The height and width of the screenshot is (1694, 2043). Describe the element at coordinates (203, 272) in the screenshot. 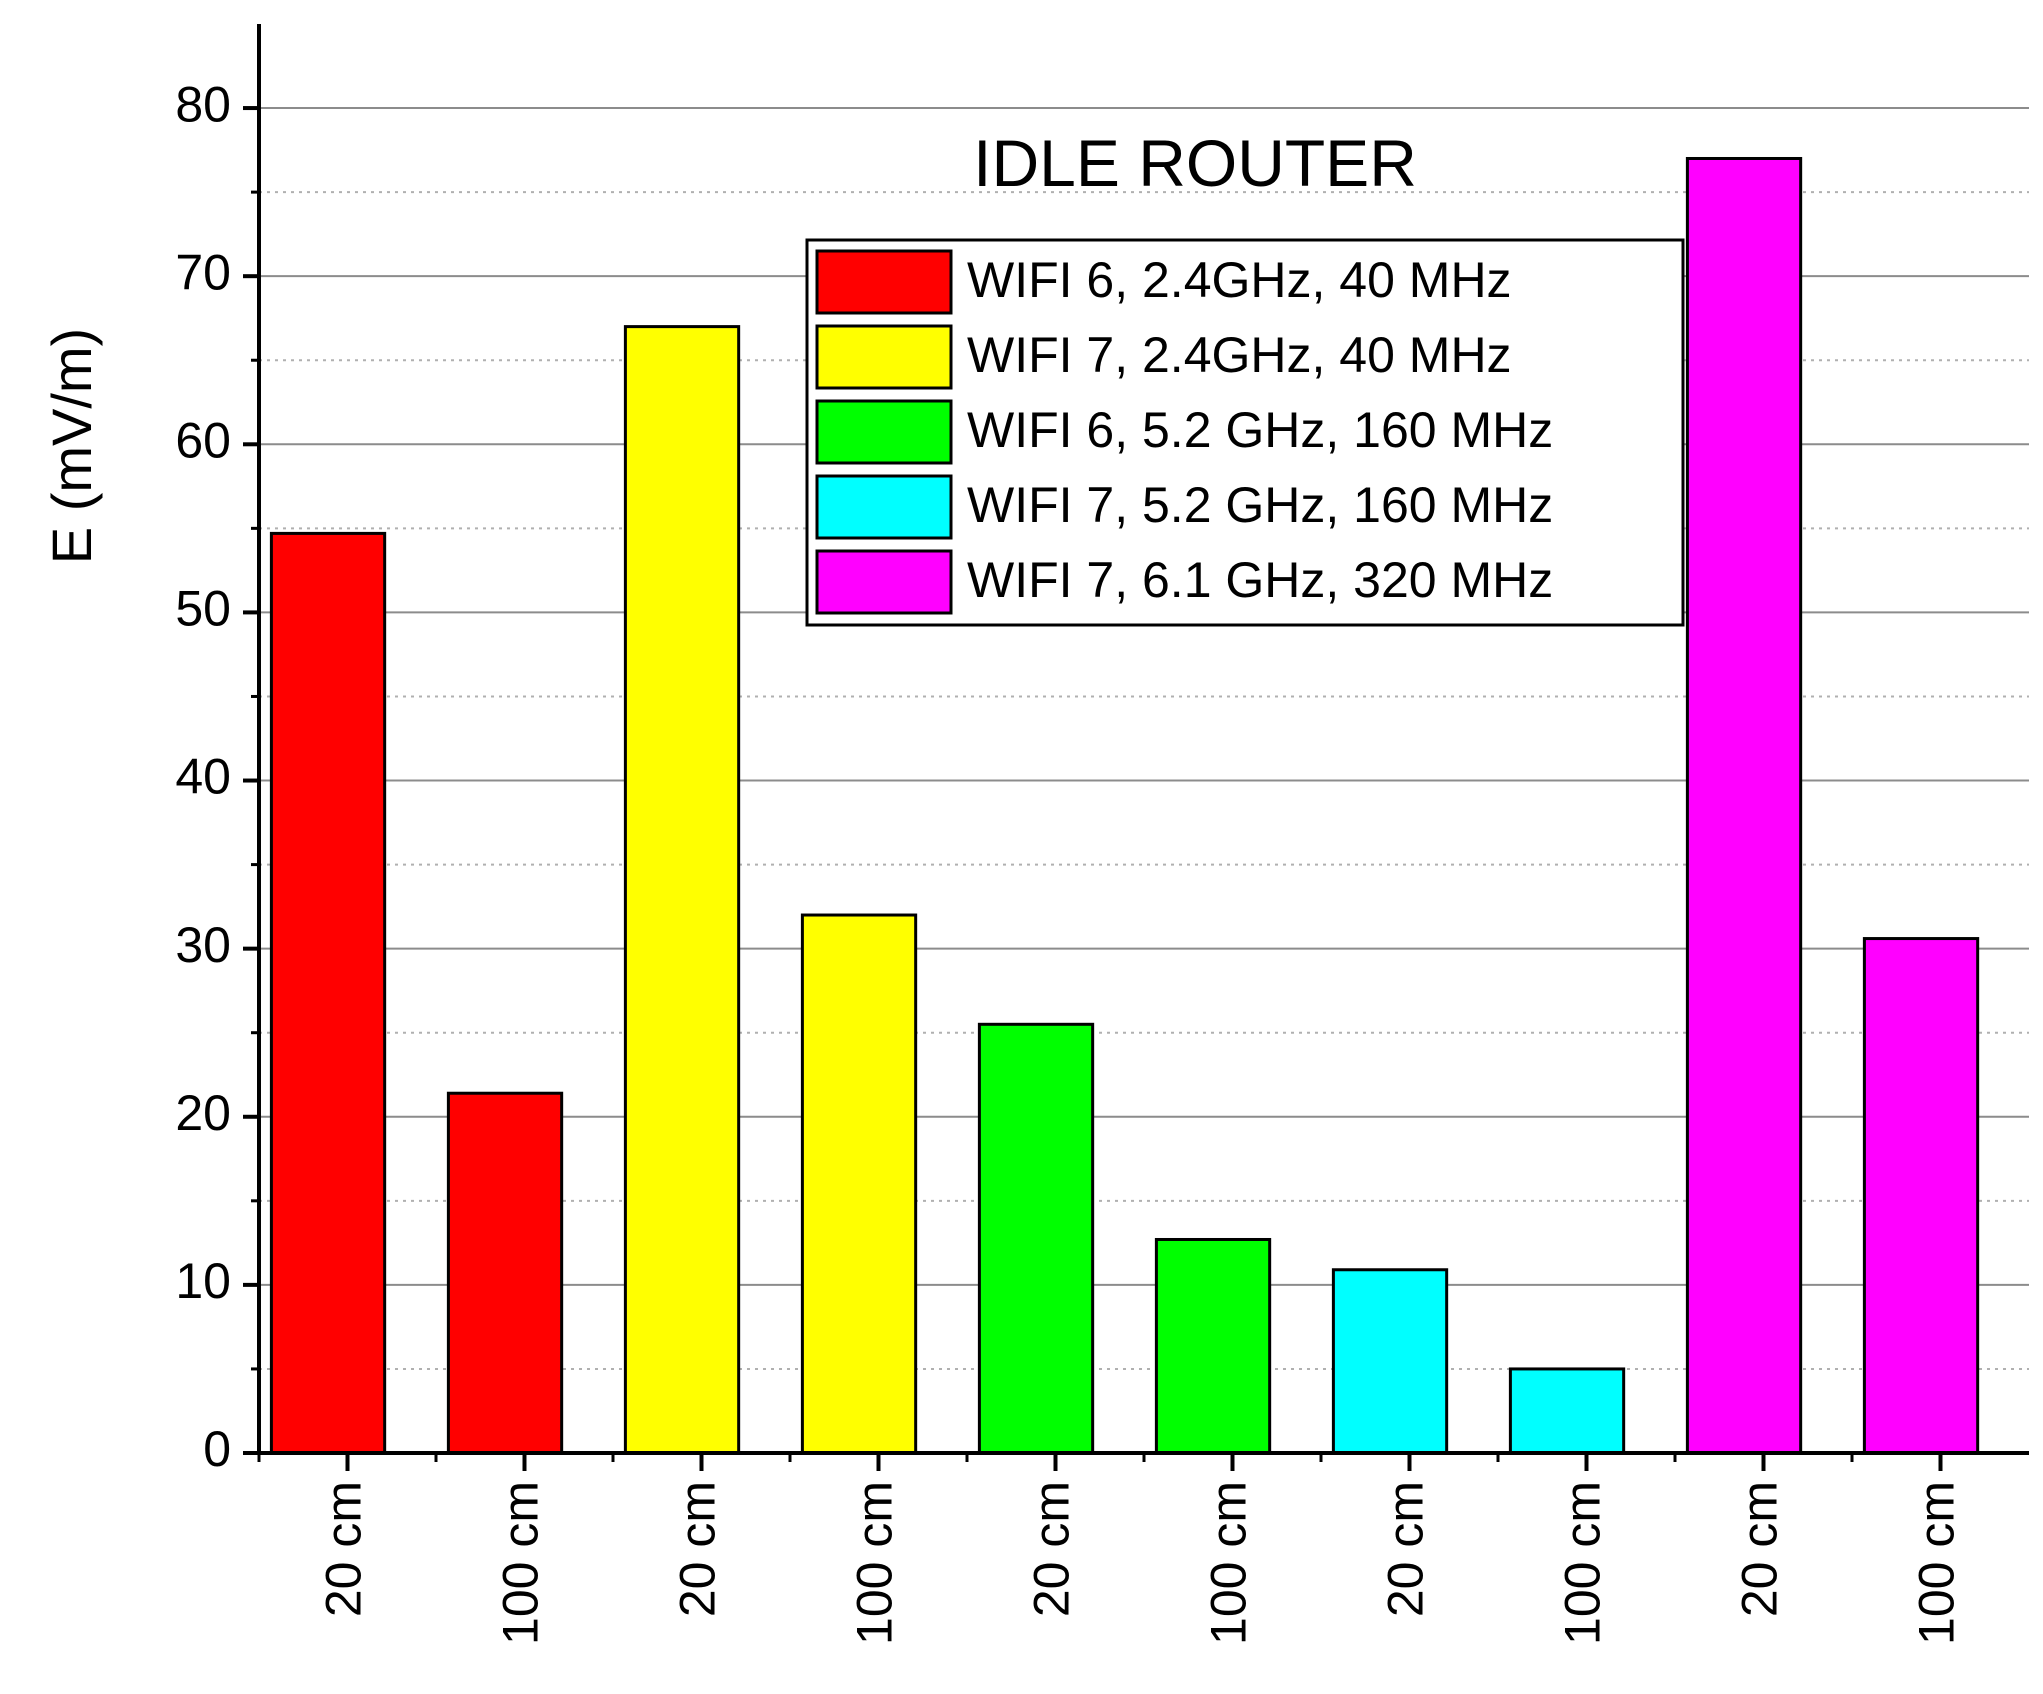

I see `y-tick-label: 70` at that location.